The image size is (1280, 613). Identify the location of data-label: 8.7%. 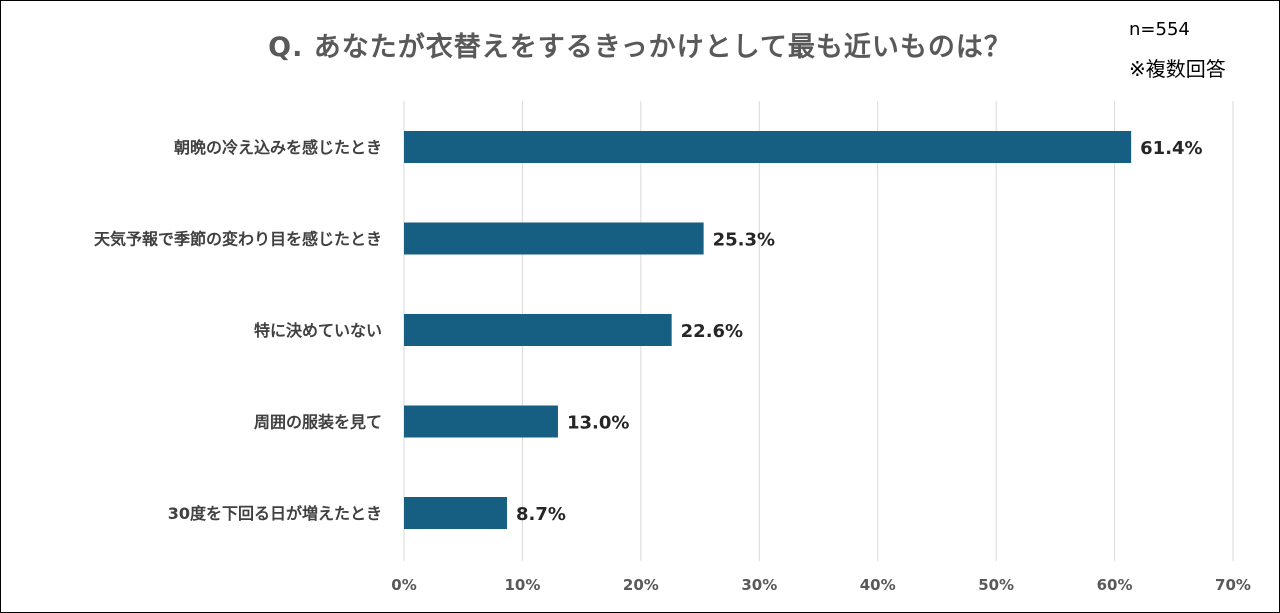
(541, 514).